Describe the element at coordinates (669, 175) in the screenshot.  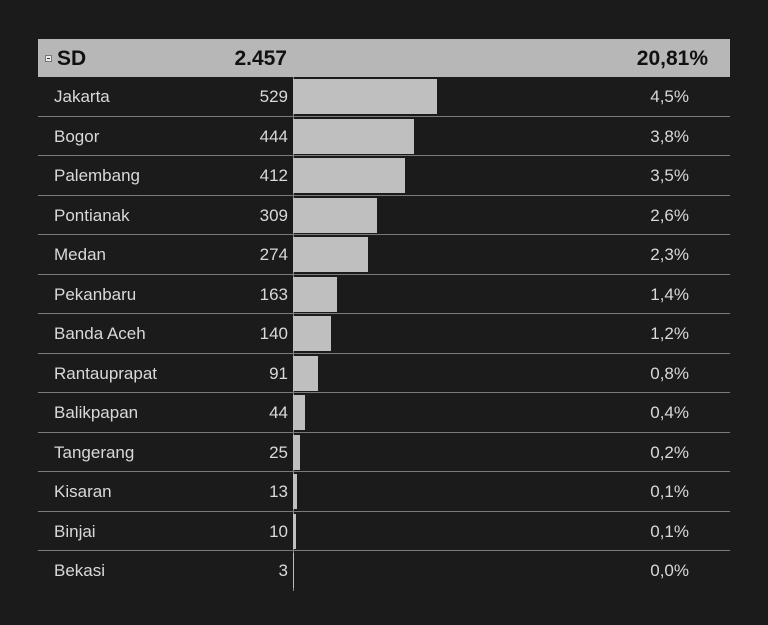
I see `percent-value: 3,5%` at that location.